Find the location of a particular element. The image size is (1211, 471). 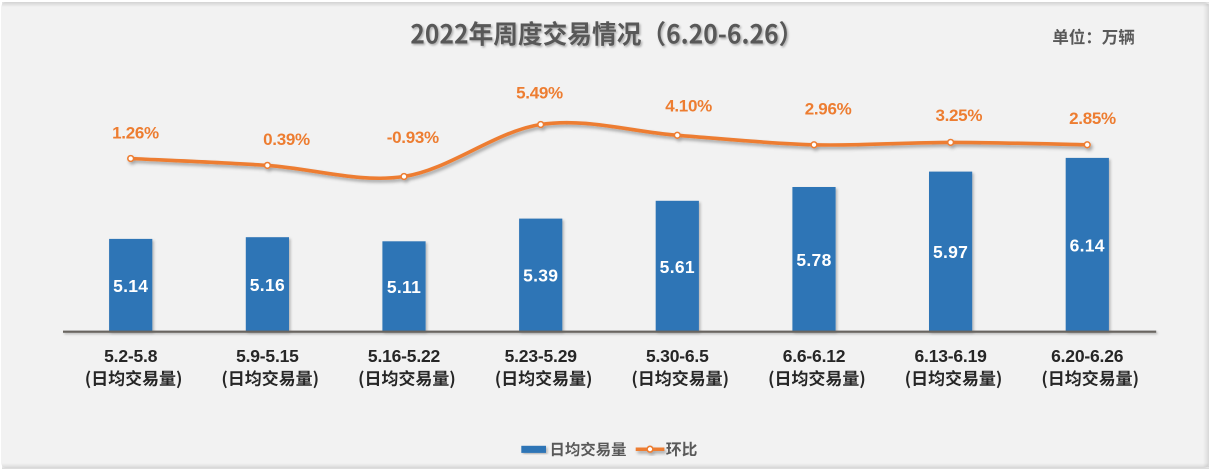

svg-text: 5.49% is located at coordinates (539, 93).